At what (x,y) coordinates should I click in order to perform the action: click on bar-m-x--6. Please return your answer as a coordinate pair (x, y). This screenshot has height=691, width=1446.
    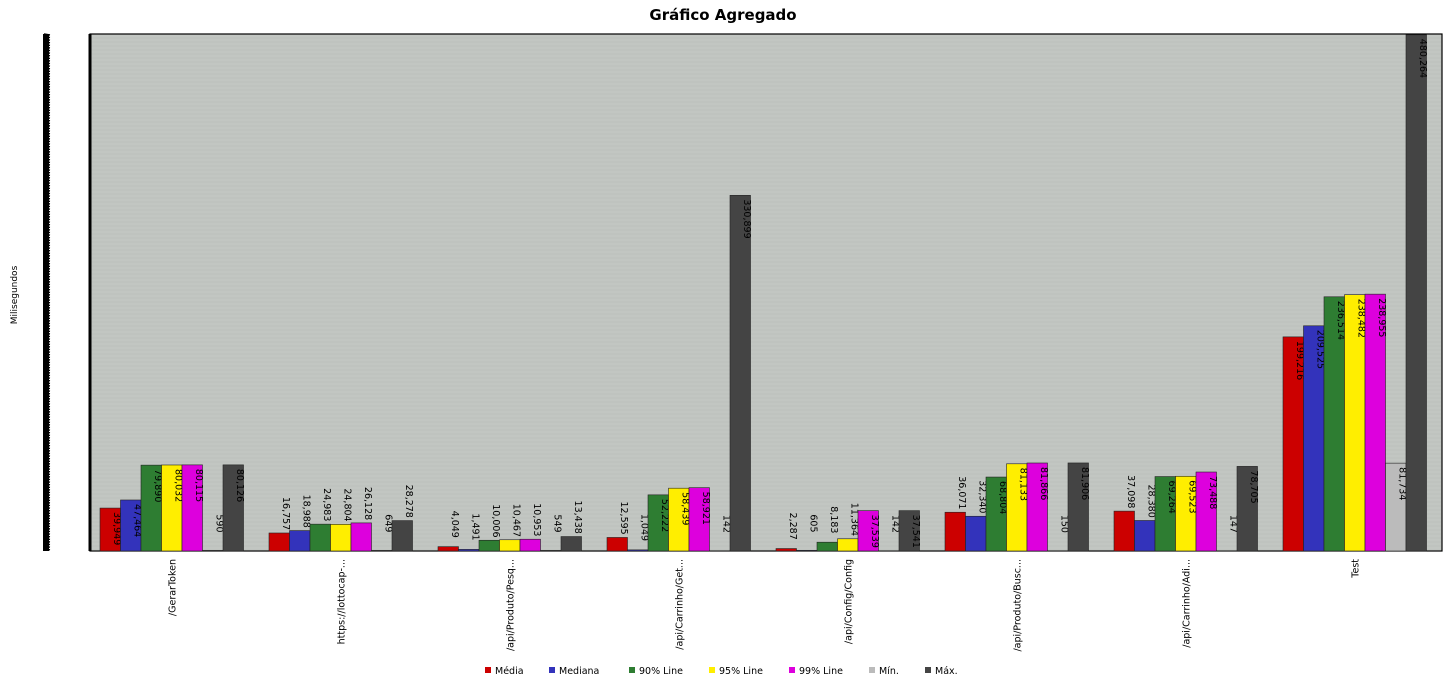
    Looking at the image, I should click on (1247, 509).